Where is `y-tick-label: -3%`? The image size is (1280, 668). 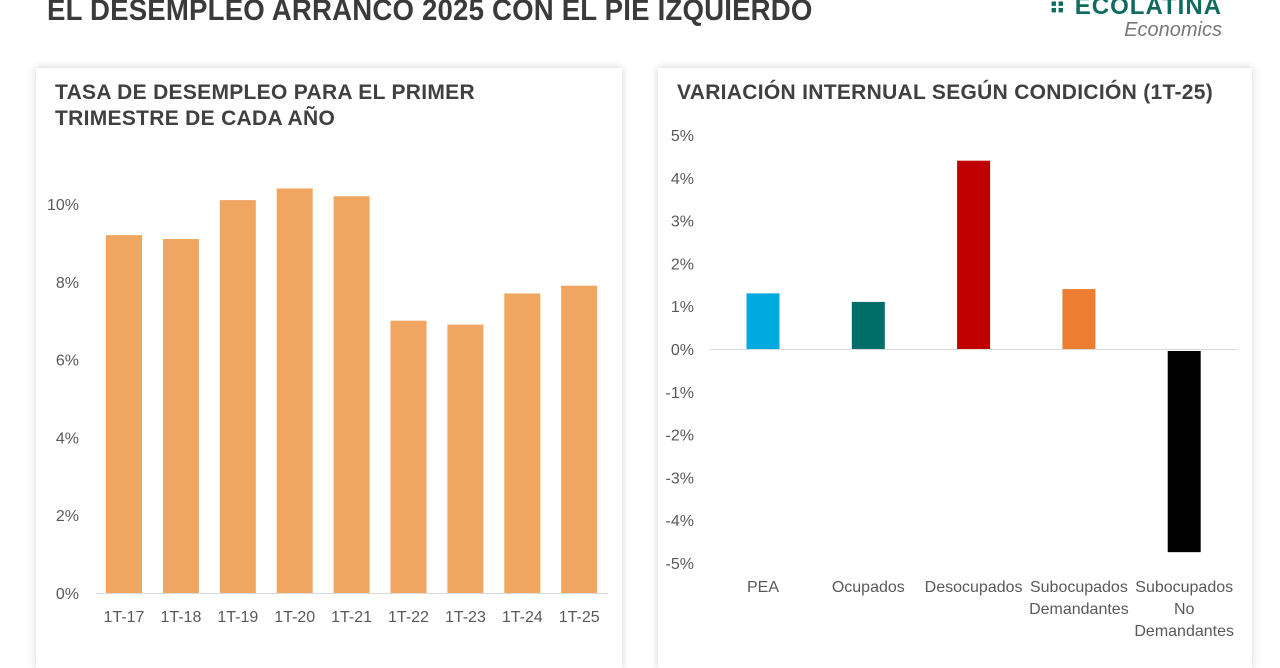
y-tick-label: -3% is located at coordinates (680, 478).